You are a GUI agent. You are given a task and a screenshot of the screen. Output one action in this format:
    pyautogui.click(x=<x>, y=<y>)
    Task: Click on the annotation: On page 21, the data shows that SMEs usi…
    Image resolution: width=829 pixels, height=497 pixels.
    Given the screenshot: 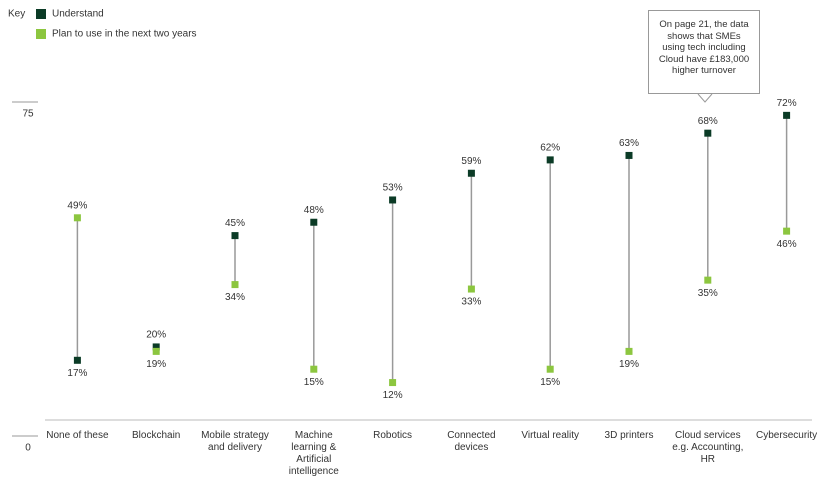 What is the action you would take?
    pyautogui.click(x=704, y=52)
    